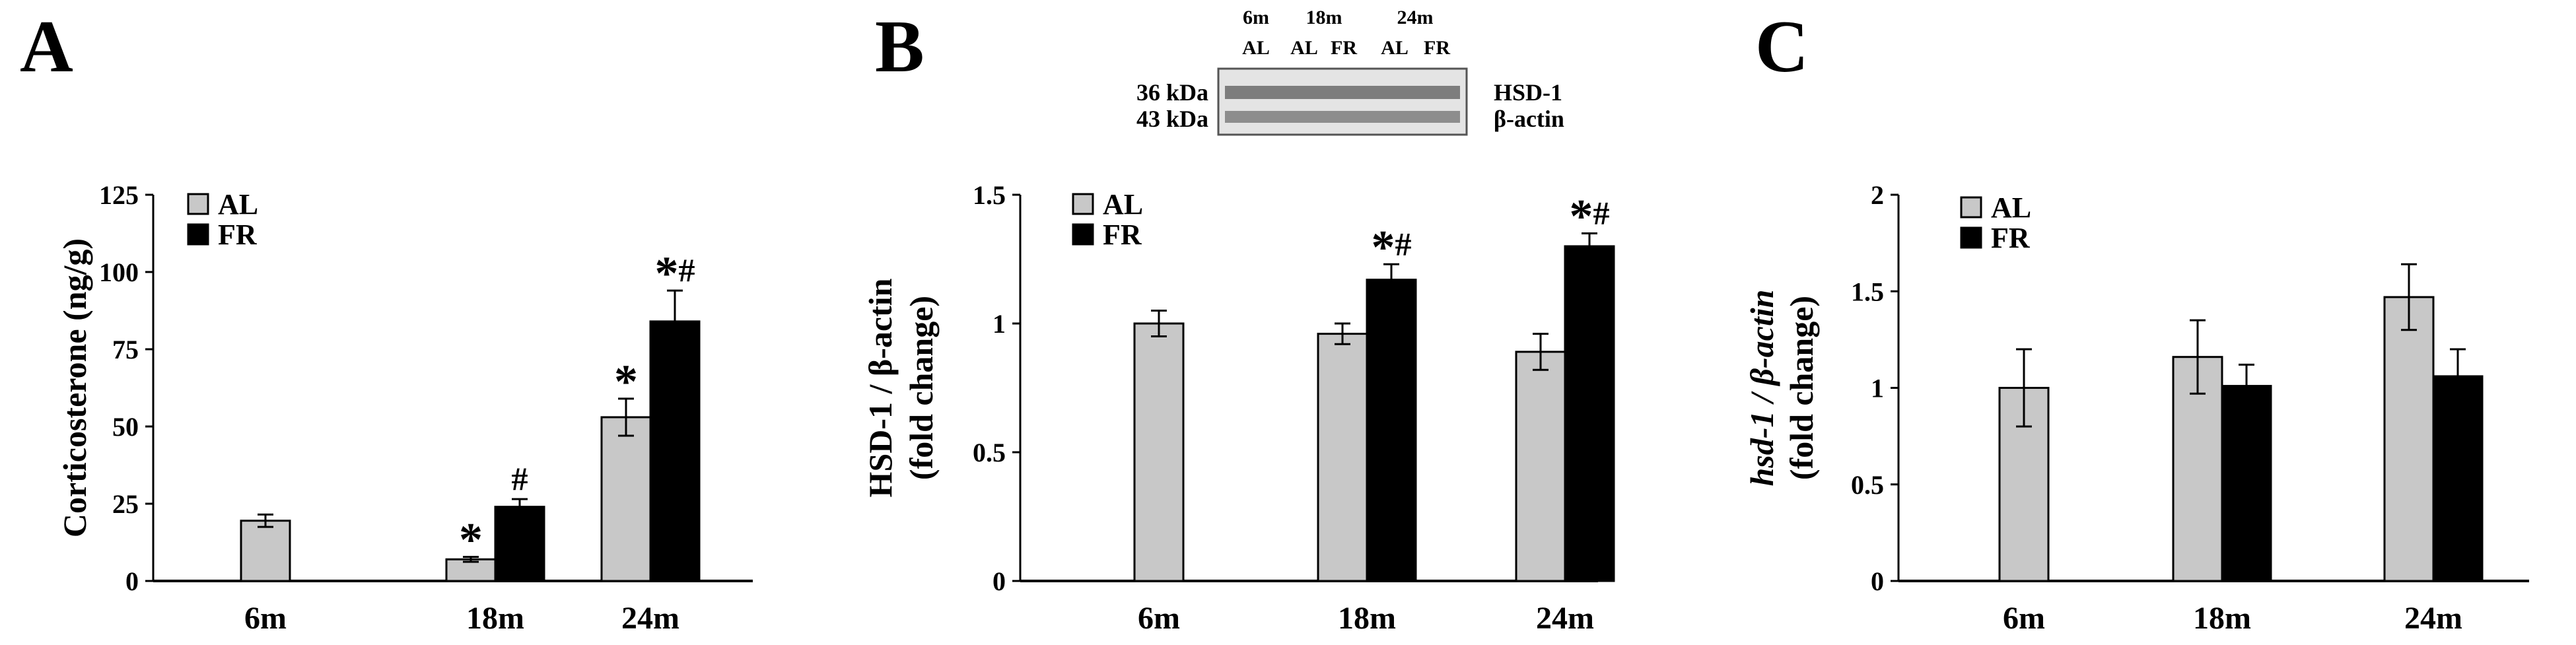 The height and width of the screenshot is (645, 2576). What do you see at coordinates (899, 47) in the screenshot?
I see `panel-letter-b: B` at bounding box center [899, 47].